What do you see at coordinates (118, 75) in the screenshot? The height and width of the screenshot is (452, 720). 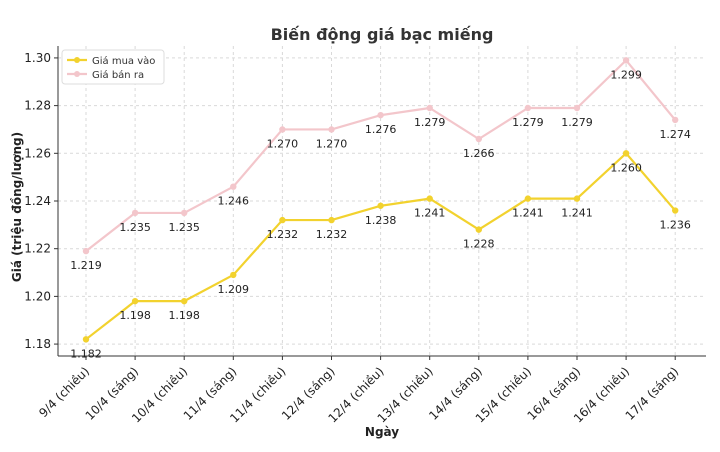 I see `legend-label: Giá bán ra` at bounding box center [118, 75].